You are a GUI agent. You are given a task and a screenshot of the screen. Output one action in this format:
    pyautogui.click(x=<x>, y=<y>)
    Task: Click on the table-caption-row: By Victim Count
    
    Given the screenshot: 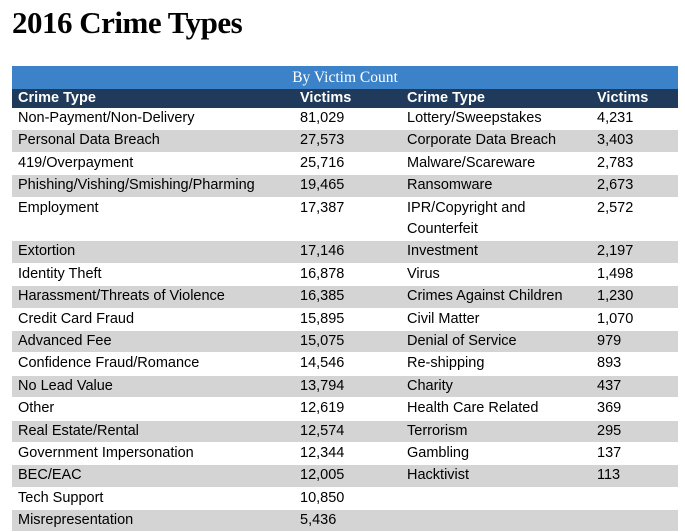 What is the action you would take?
    pyautogui.click(x=345, y=77)
    